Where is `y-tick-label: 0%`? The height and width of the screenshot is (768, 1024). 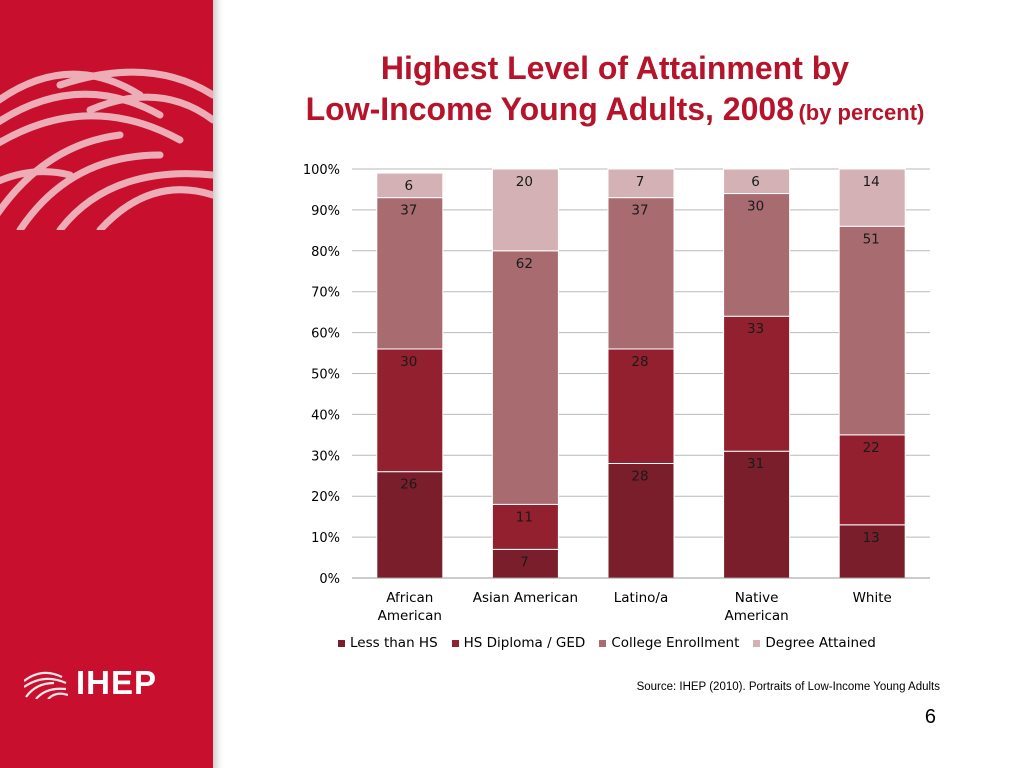 y-tick-label: 0% is located at coordinates (329, 579).